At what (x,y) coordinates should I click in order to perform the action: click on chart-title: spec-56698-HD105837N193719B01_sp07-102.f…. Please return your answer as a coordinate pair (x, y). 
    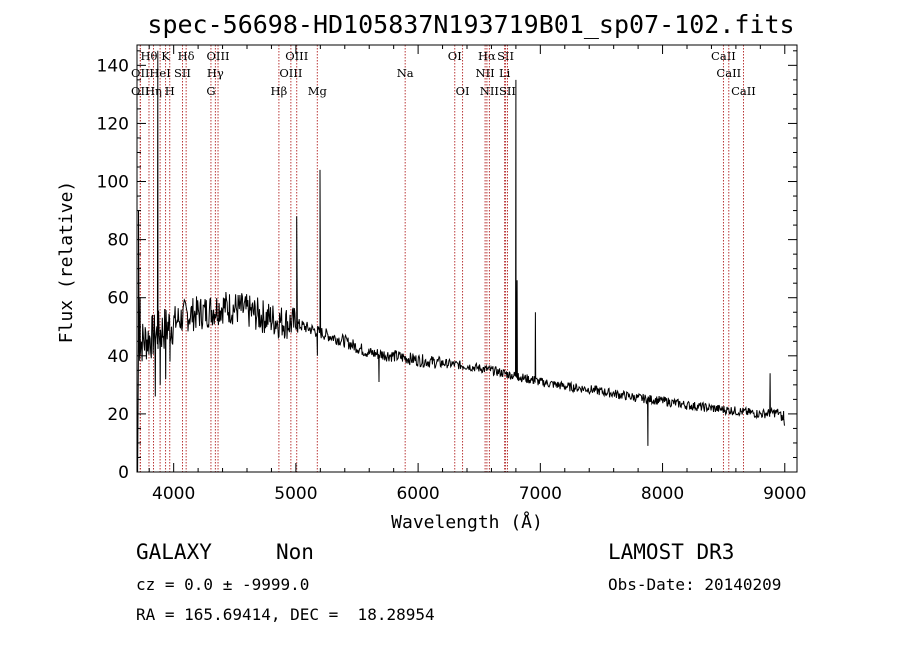
    Looking at the image, I should click on (470, 24).